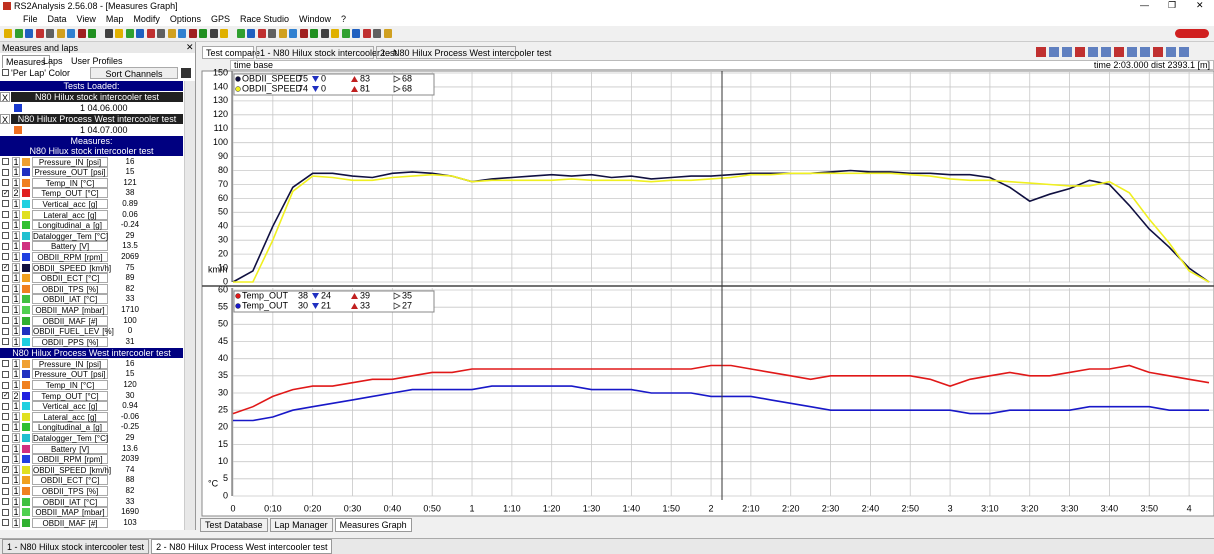 Image resolution: width=1214 pixels, height=554 pixels. What do you see at coordinates (114, 19) in the screenshot?
I see `menu-item: Map` at bounding box center [114, 19].